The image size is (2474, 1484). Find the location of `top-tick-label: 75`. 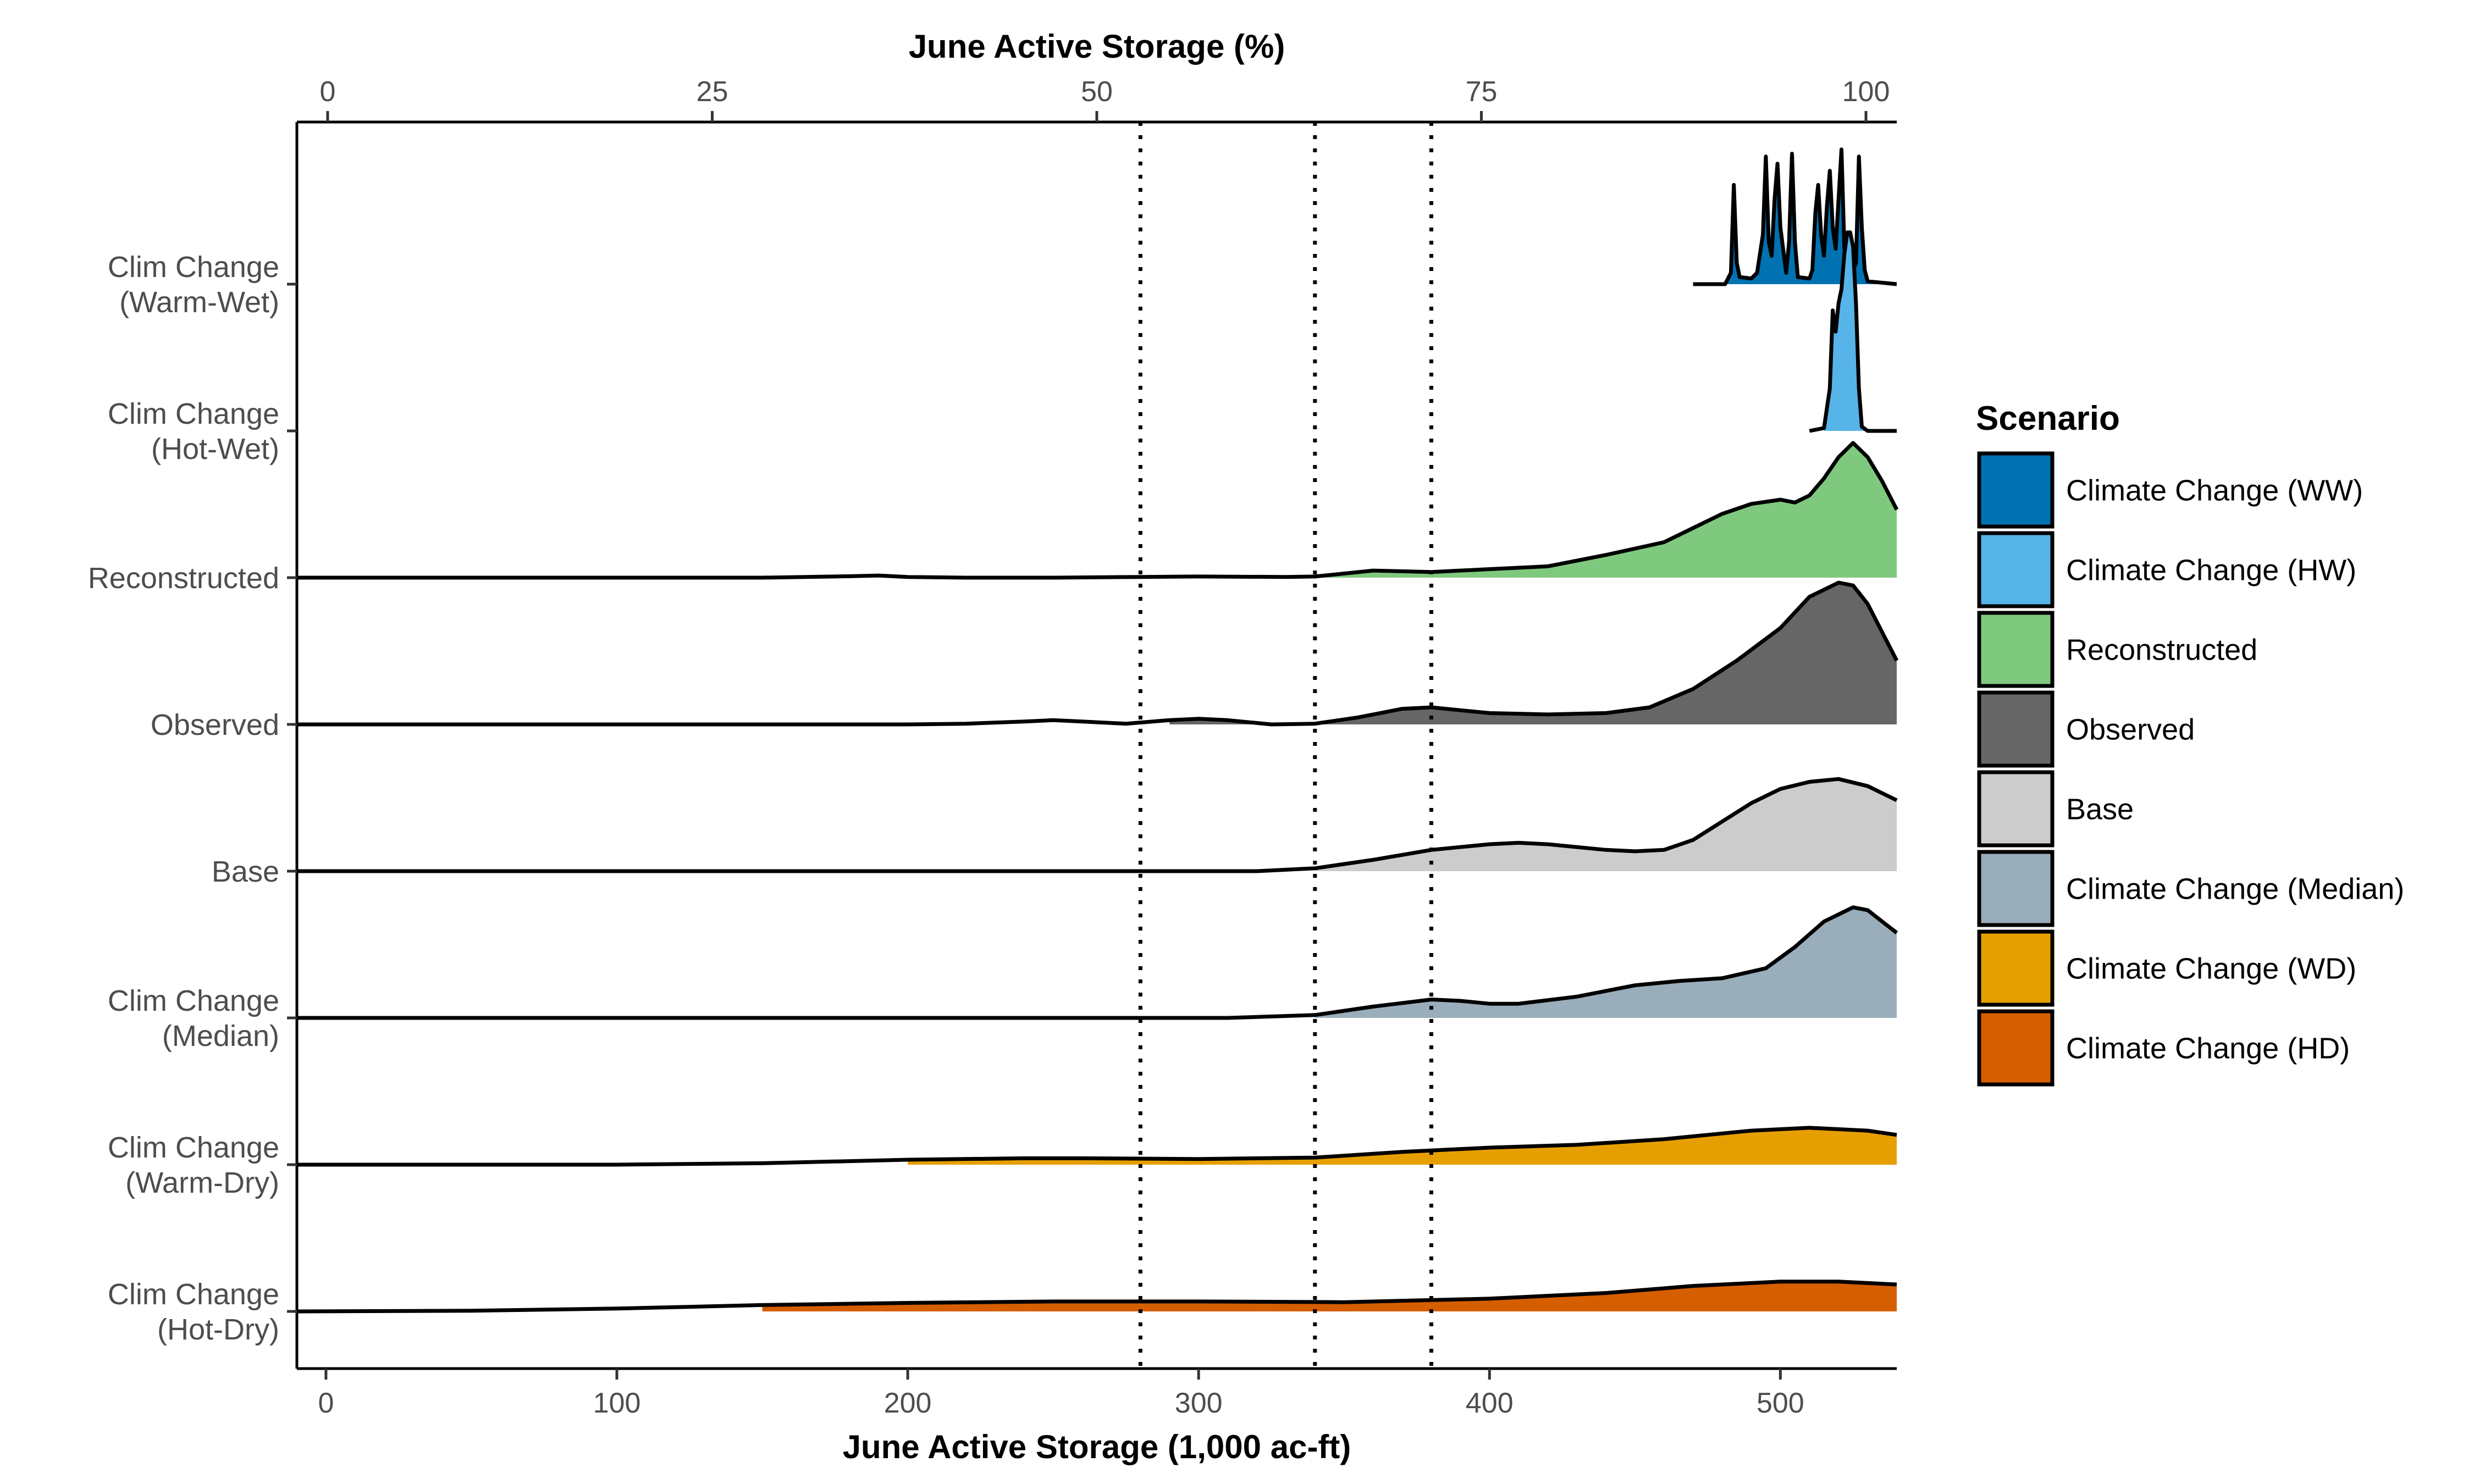

top-tick-label: 75 is located at coordinates (1482, 92).